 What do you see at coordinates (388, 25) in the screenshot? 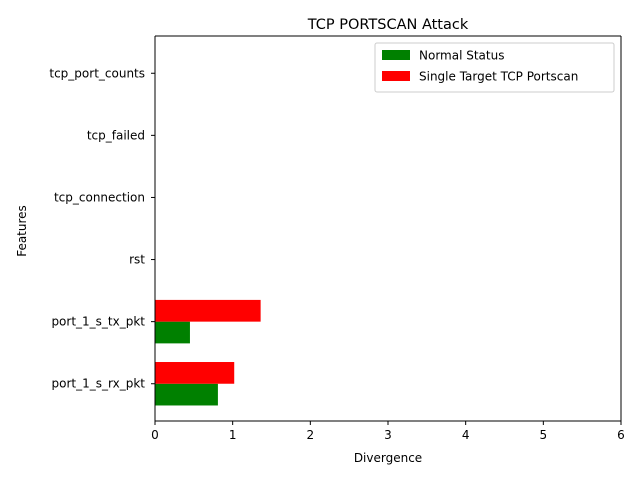
I see `chart-title: TCP PORTSCAN Attack` at bounding box center [388, 25].